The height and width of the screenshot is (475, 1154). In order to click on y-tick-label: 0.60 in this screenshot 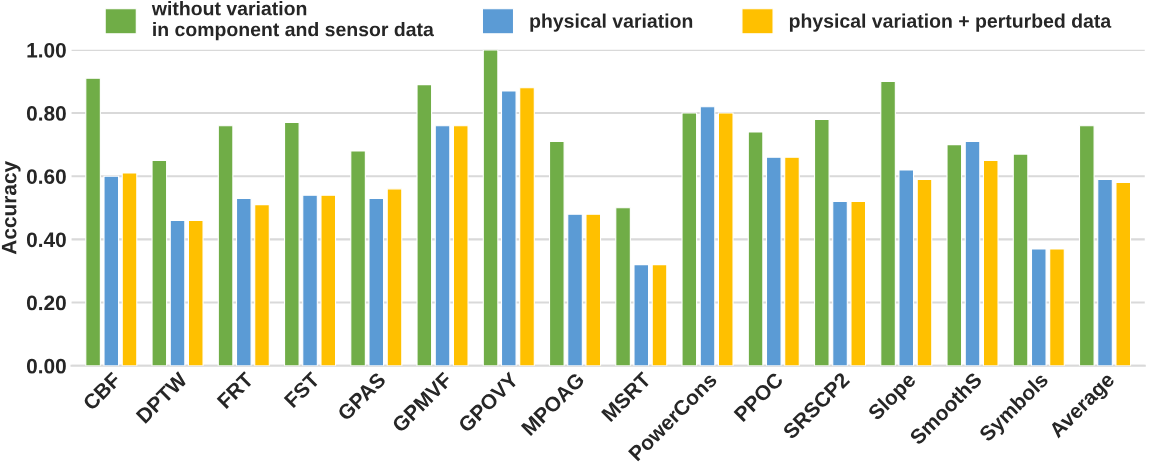, I will do `click(46, 176)`.